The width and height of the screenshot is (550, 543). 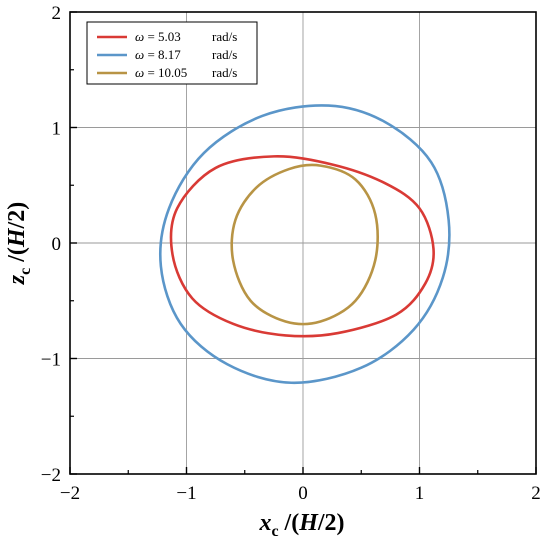 What do you see at coordinates (57, 13) in the screenshot?
I see `y-tick-label: 2` at bounding box center [57, 13].